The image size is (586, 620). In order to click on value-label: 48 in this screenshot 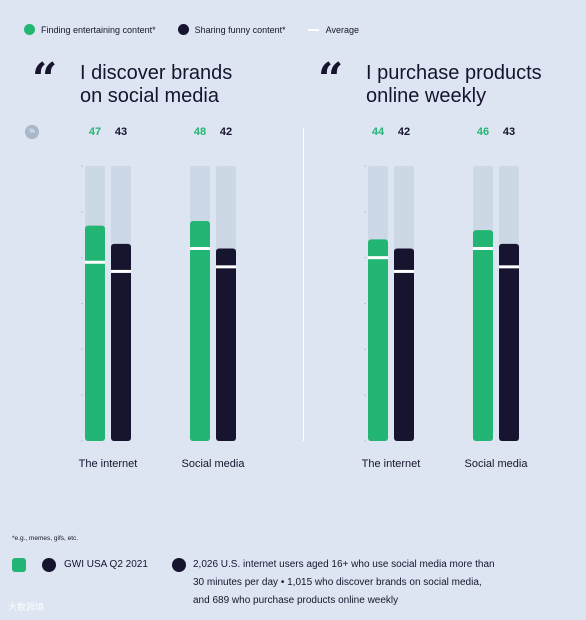, I will do `click(200, 132)`.